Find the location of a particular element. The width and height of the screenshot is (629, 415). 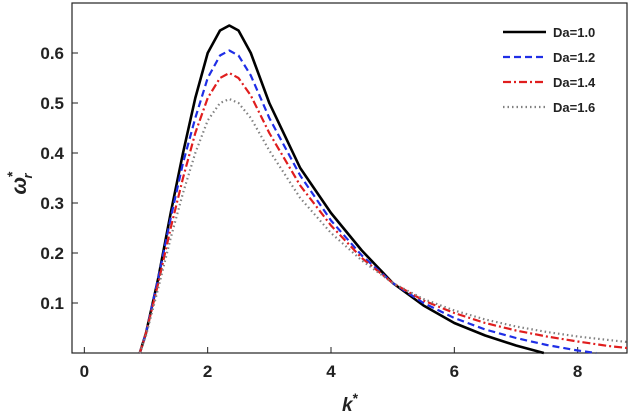

y-tick-label: 0.1 is located at coordinates (52, 303).